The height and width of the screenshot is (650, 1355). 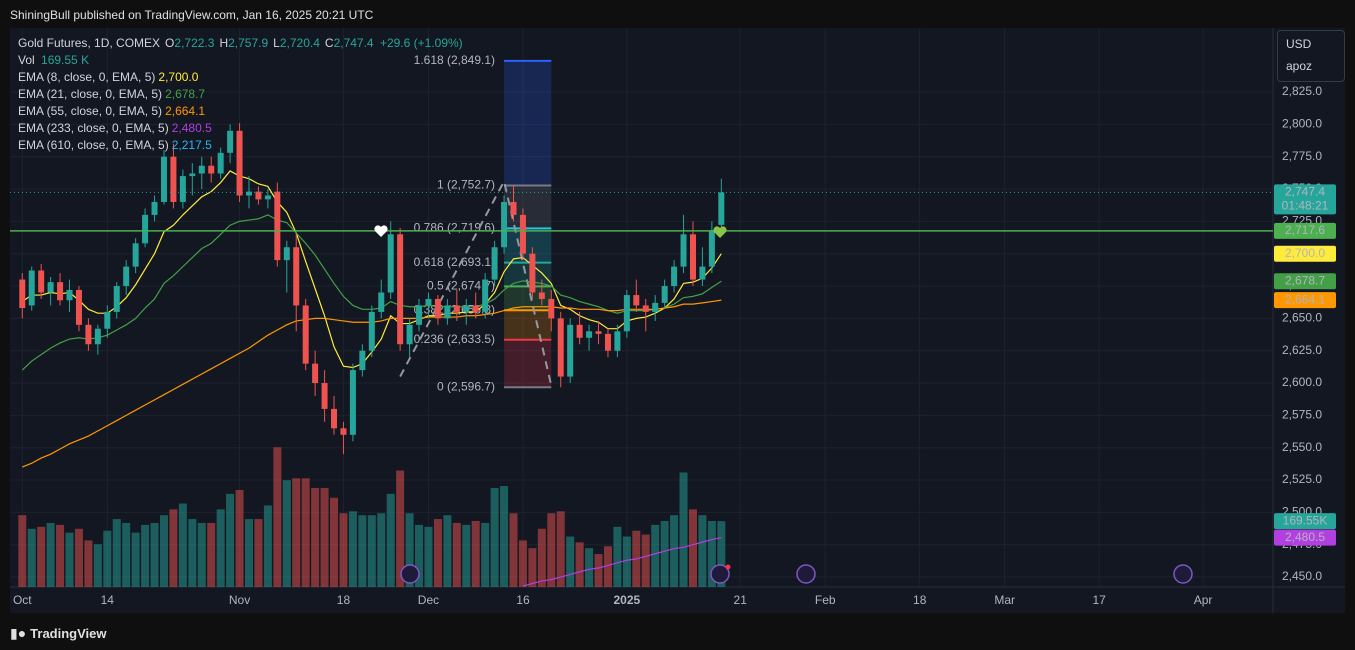 I want to click on volume-value: 169.55 K, so click(x=65, y=60).